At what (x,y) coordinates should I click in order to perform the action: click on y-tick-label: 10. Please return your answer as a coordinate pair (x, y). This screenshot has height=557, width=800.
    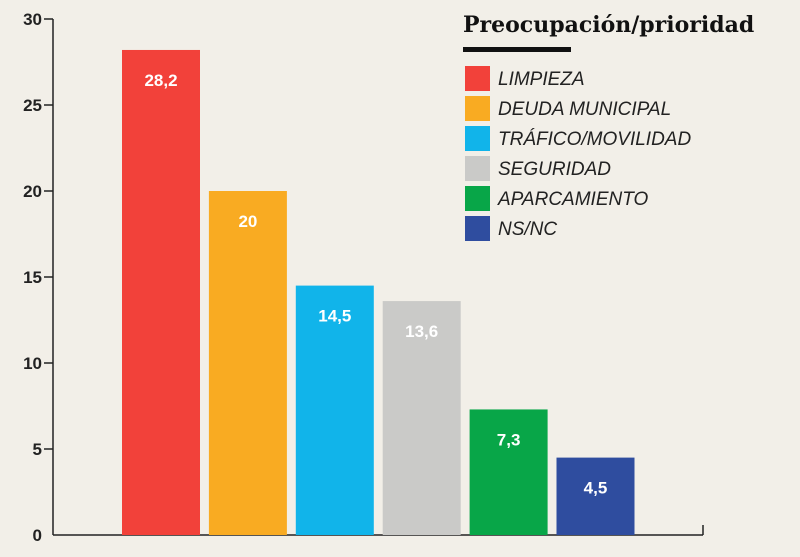
    Looking at the image, I should click on (32, 363).